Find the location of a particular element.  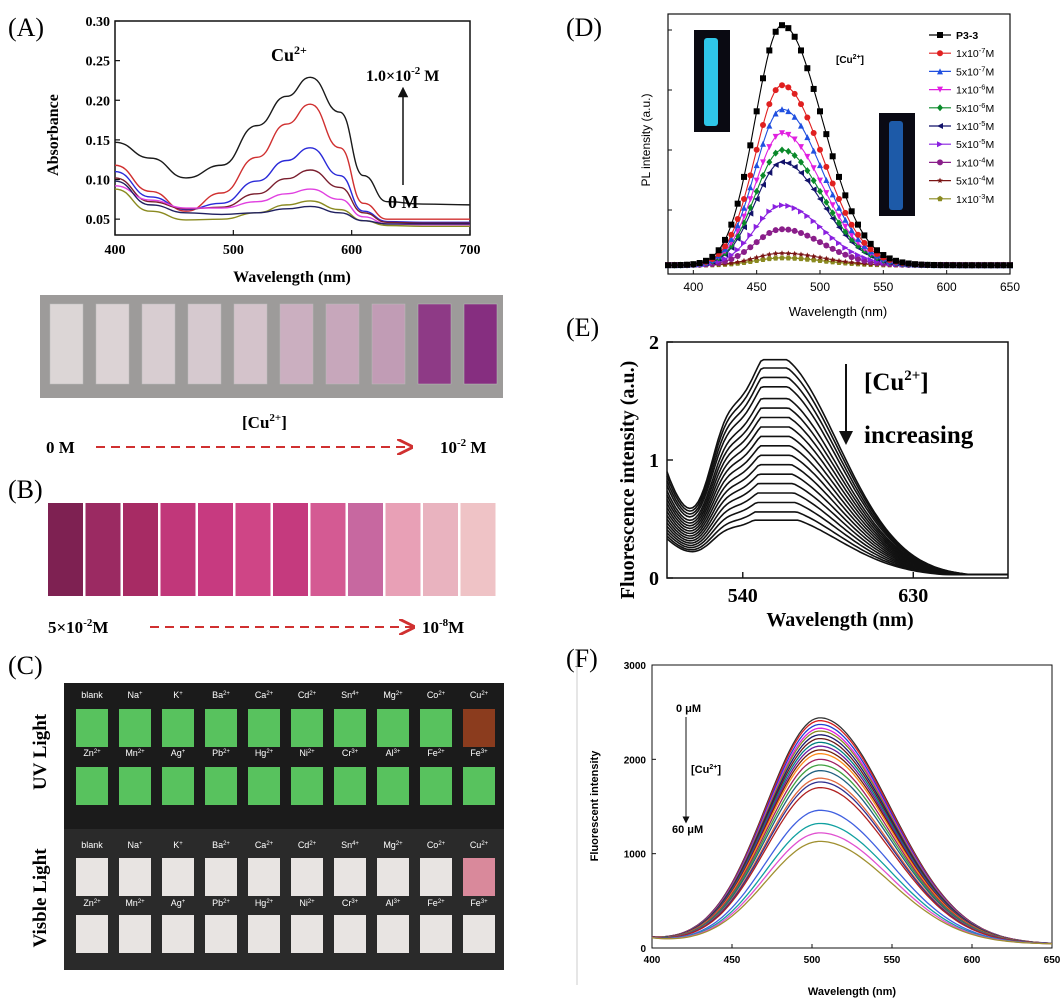

panel-b-strips is located at coordinates (272, 549).